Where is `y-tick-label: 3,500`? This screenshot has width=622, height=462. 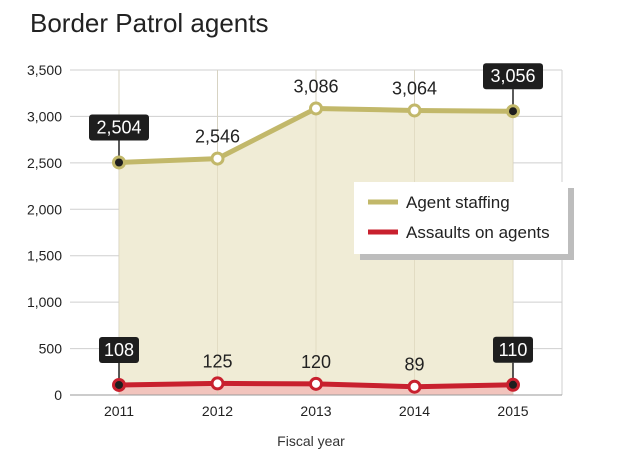
y-tick-label: 3,500 is located at coordinates (44, 70).